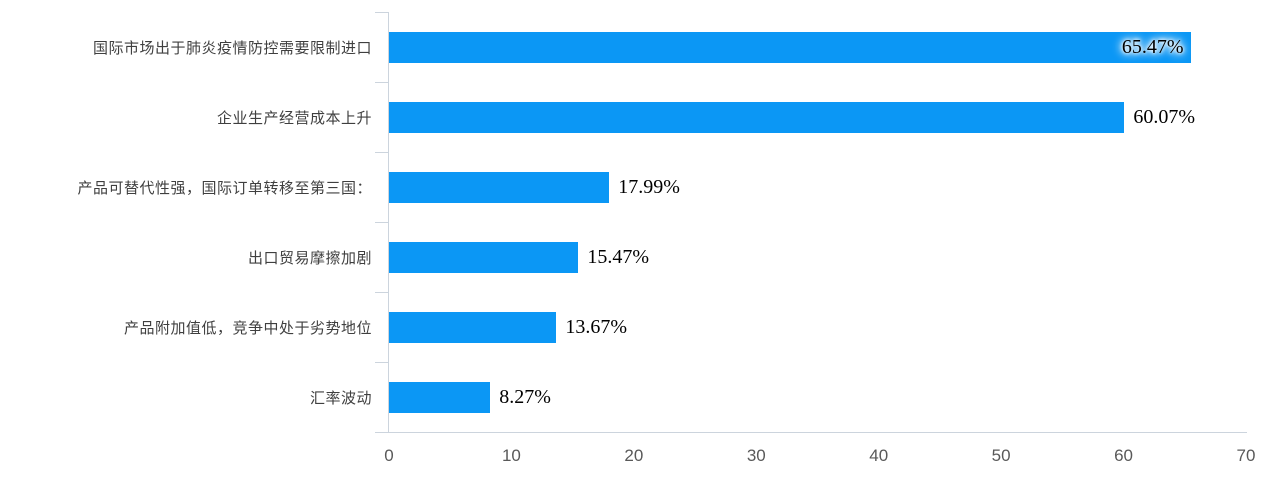 The height and width of the screenshot is (490, 1269). Describe the element at coordinates (247, 328) in the screenshot. I see `category-label: 产品附加值低，竞争中处于劣势地位` at that location.